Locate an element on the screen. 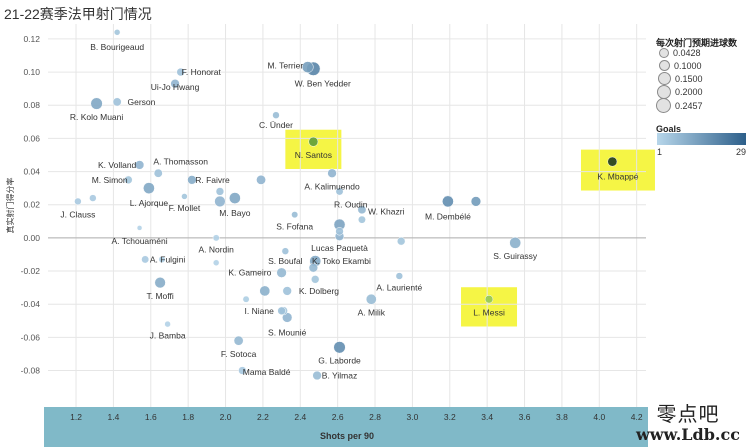 The height and width of the screenshot is (447, 750). point-label: A. Fulgini is located at coordinates (168, 259).